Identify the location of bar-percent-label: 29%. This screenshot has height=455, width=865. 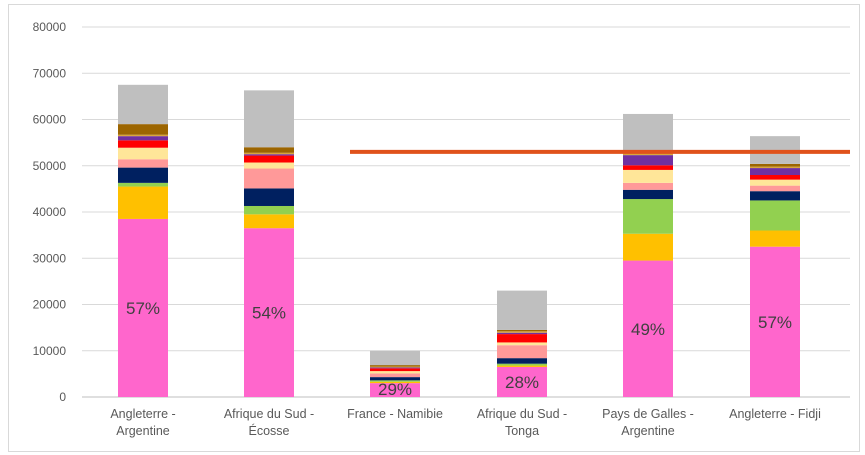
(395, 389).